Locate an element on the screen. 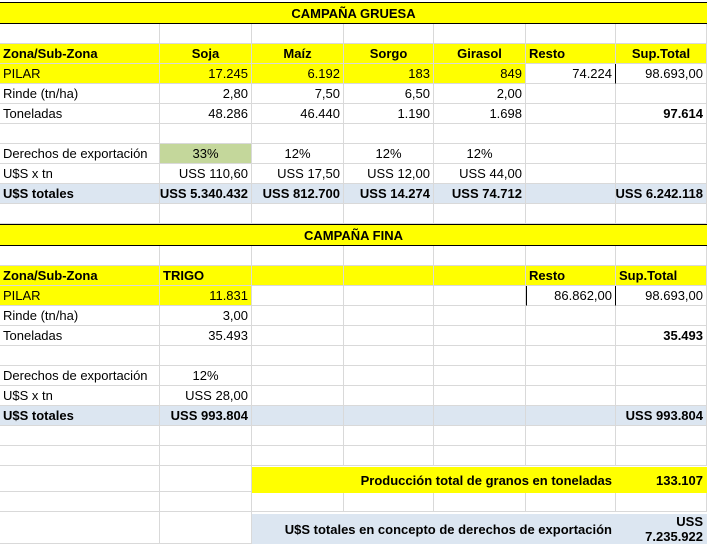 Image resolution: width=707 pixels, height=544 pixels. toneladas-total: 97.614 is located at coordinates (661, 114).